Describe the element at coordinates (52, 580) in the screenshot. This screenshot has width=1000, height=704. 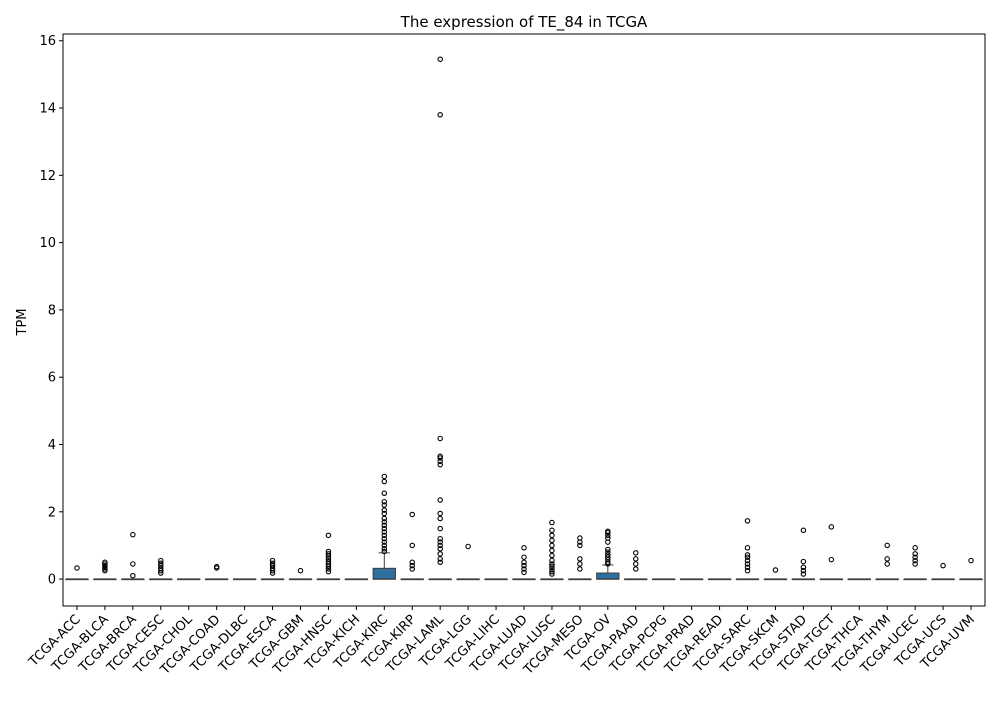
I see `y-tick-label: 0` at that location.